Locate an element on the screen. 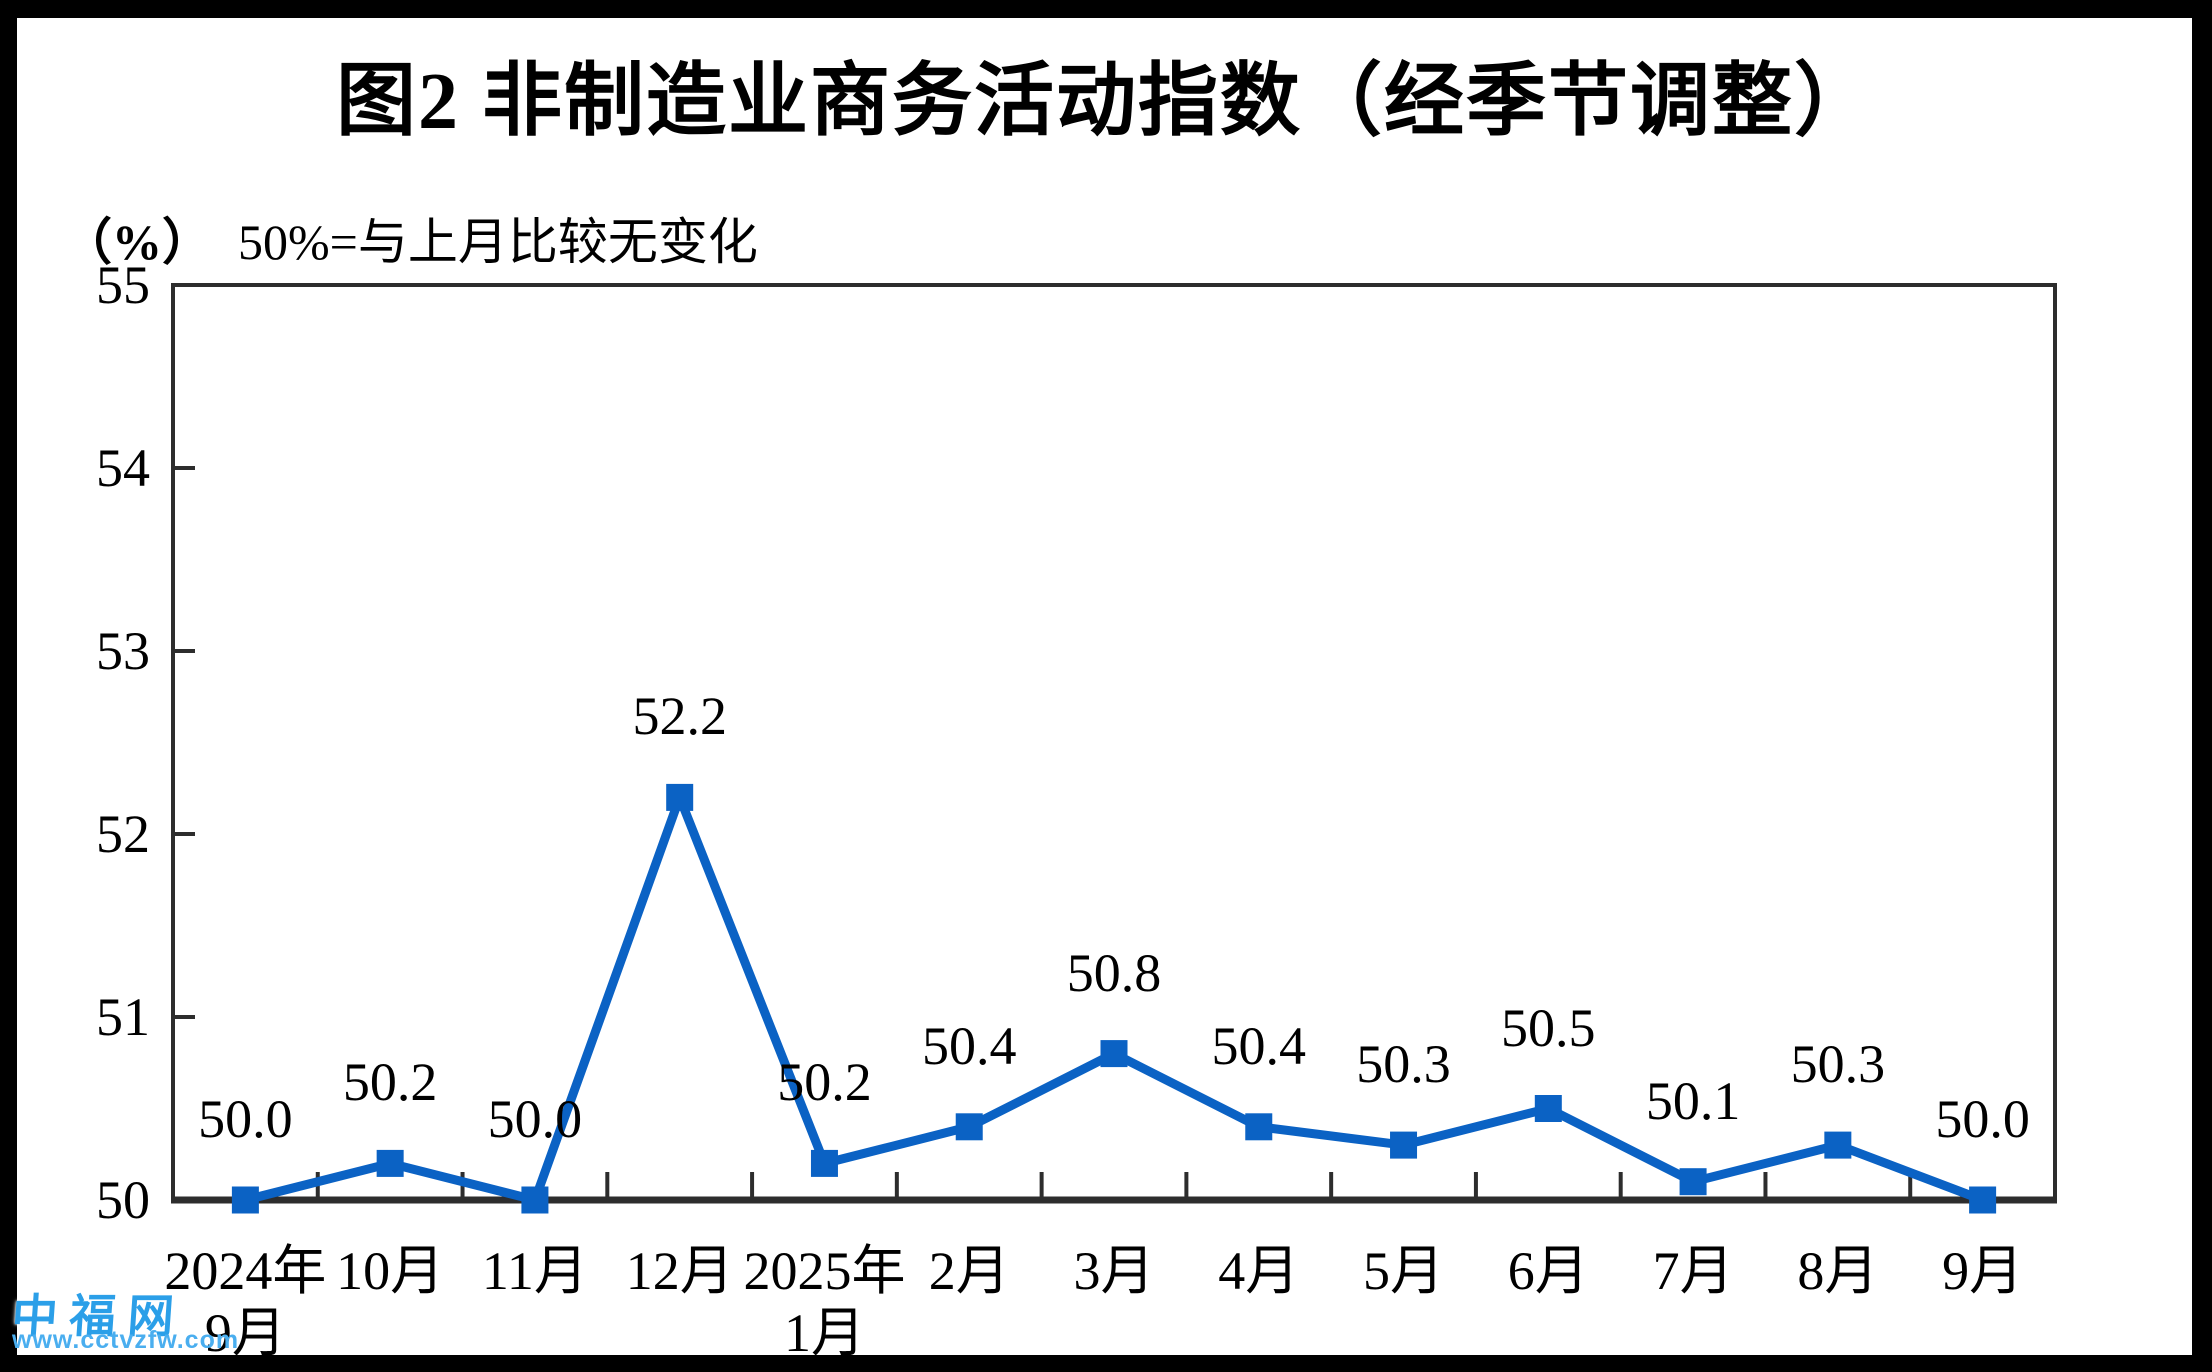  x-axis-label: 5月 is located at coordinates (1404, 1271).